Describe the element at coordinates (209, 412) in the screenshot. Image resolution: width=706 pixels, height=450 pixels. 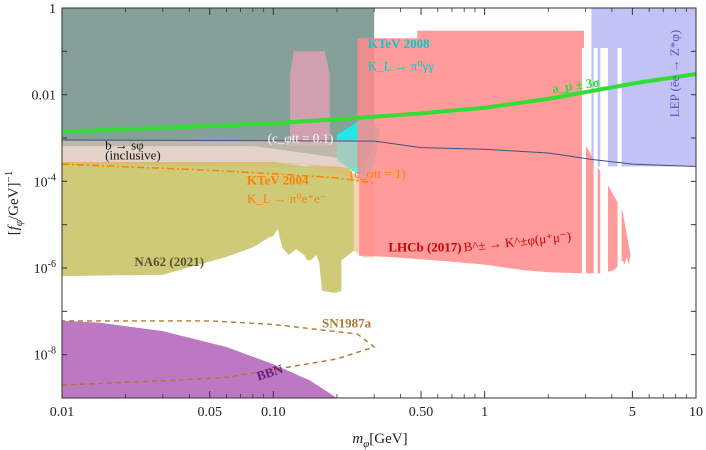
I see `x-tick-label: 0.05` at that location.